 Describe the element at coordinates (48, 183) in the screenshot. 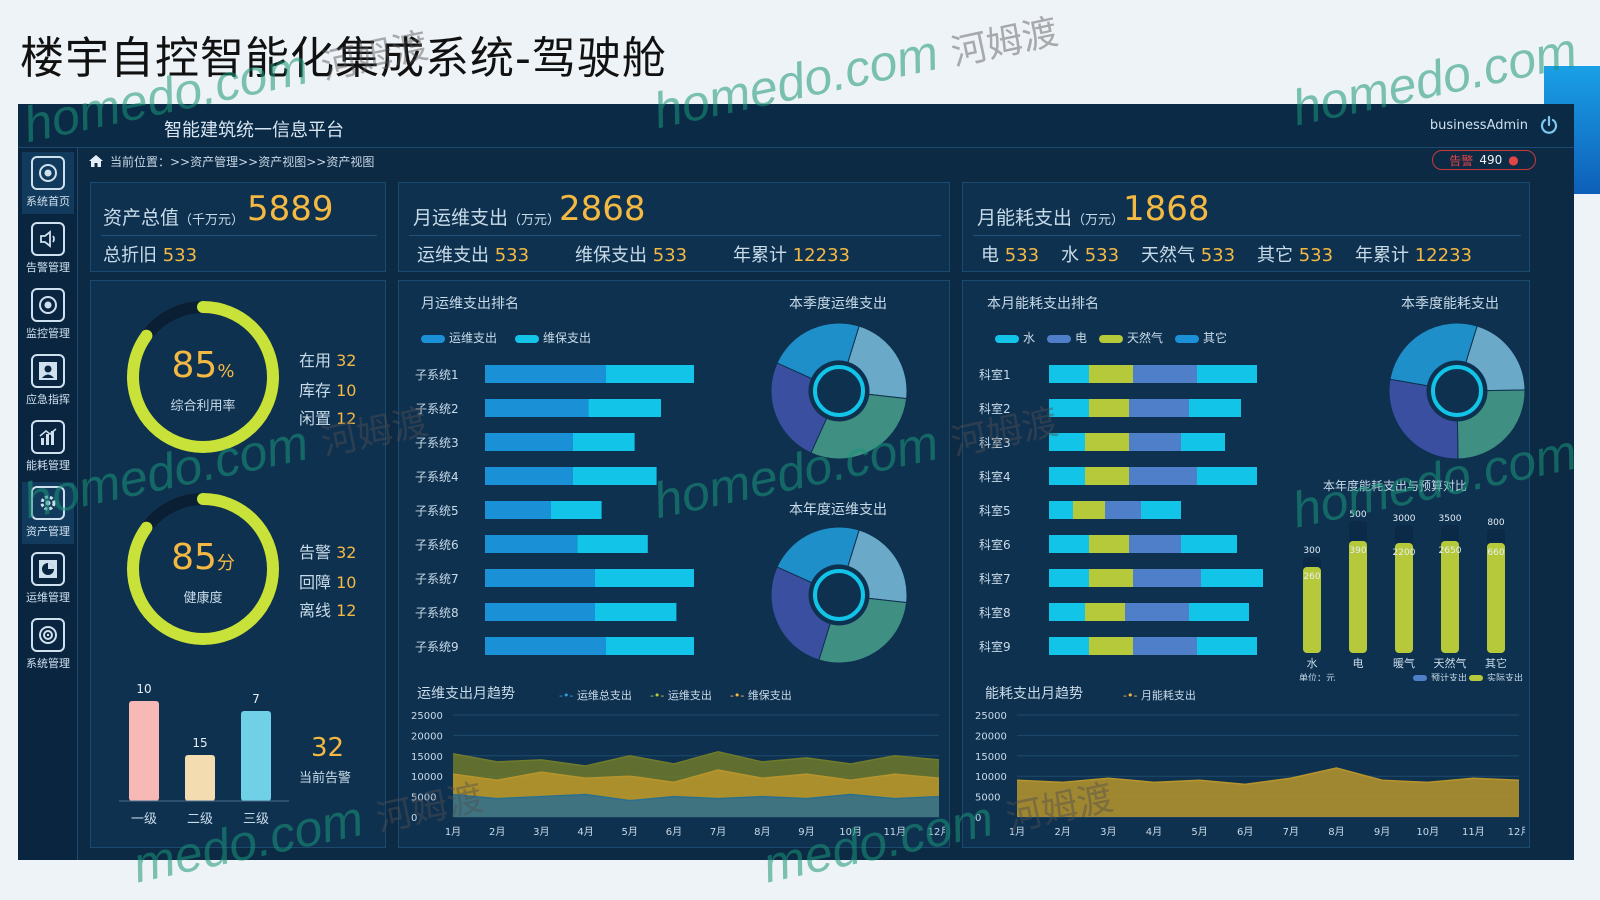

I see `sidebar-item-home: 系统首页` at that location.